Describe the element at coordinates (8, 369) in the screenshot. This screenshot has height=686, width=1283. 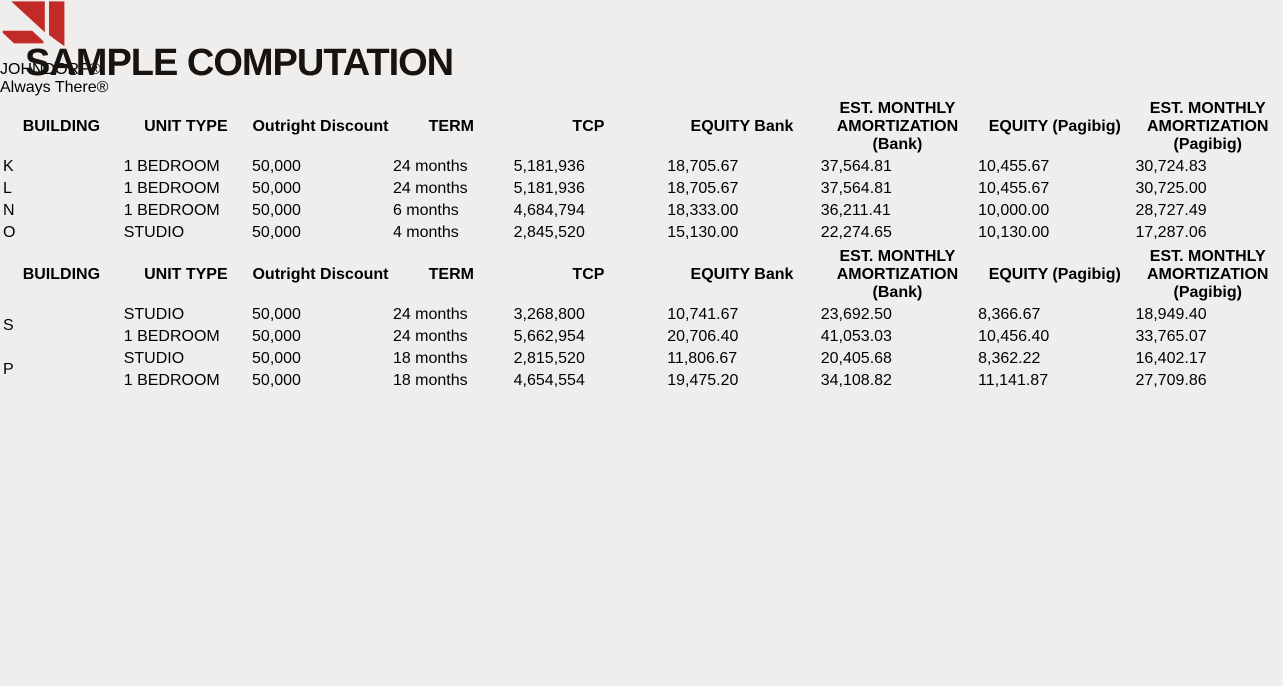
I see `building-cell: P` at that location.